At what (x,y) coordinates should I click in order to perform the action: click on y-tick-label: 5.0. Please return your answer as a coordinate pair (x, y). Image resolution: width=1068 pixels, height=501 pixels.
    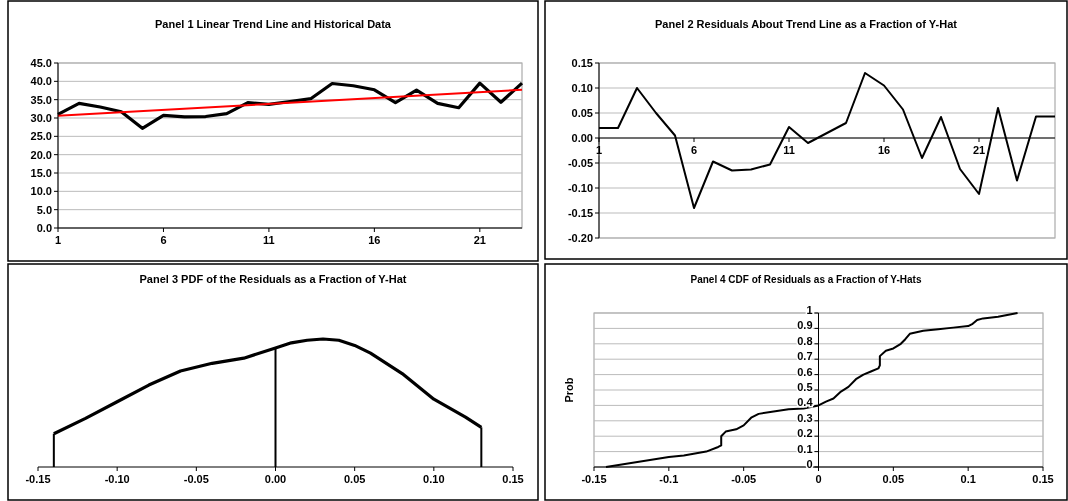
    Looking at the image, I should click on (44, 209).